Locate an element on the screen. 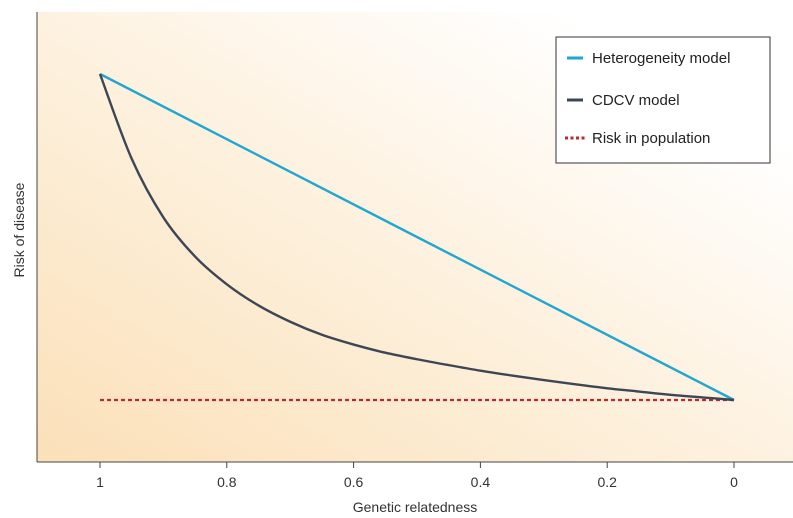 The height and width of the screenshot is (518, 793). legend-label-heterogeneity: Heterogeneity model is located at coordinates (661, 58).